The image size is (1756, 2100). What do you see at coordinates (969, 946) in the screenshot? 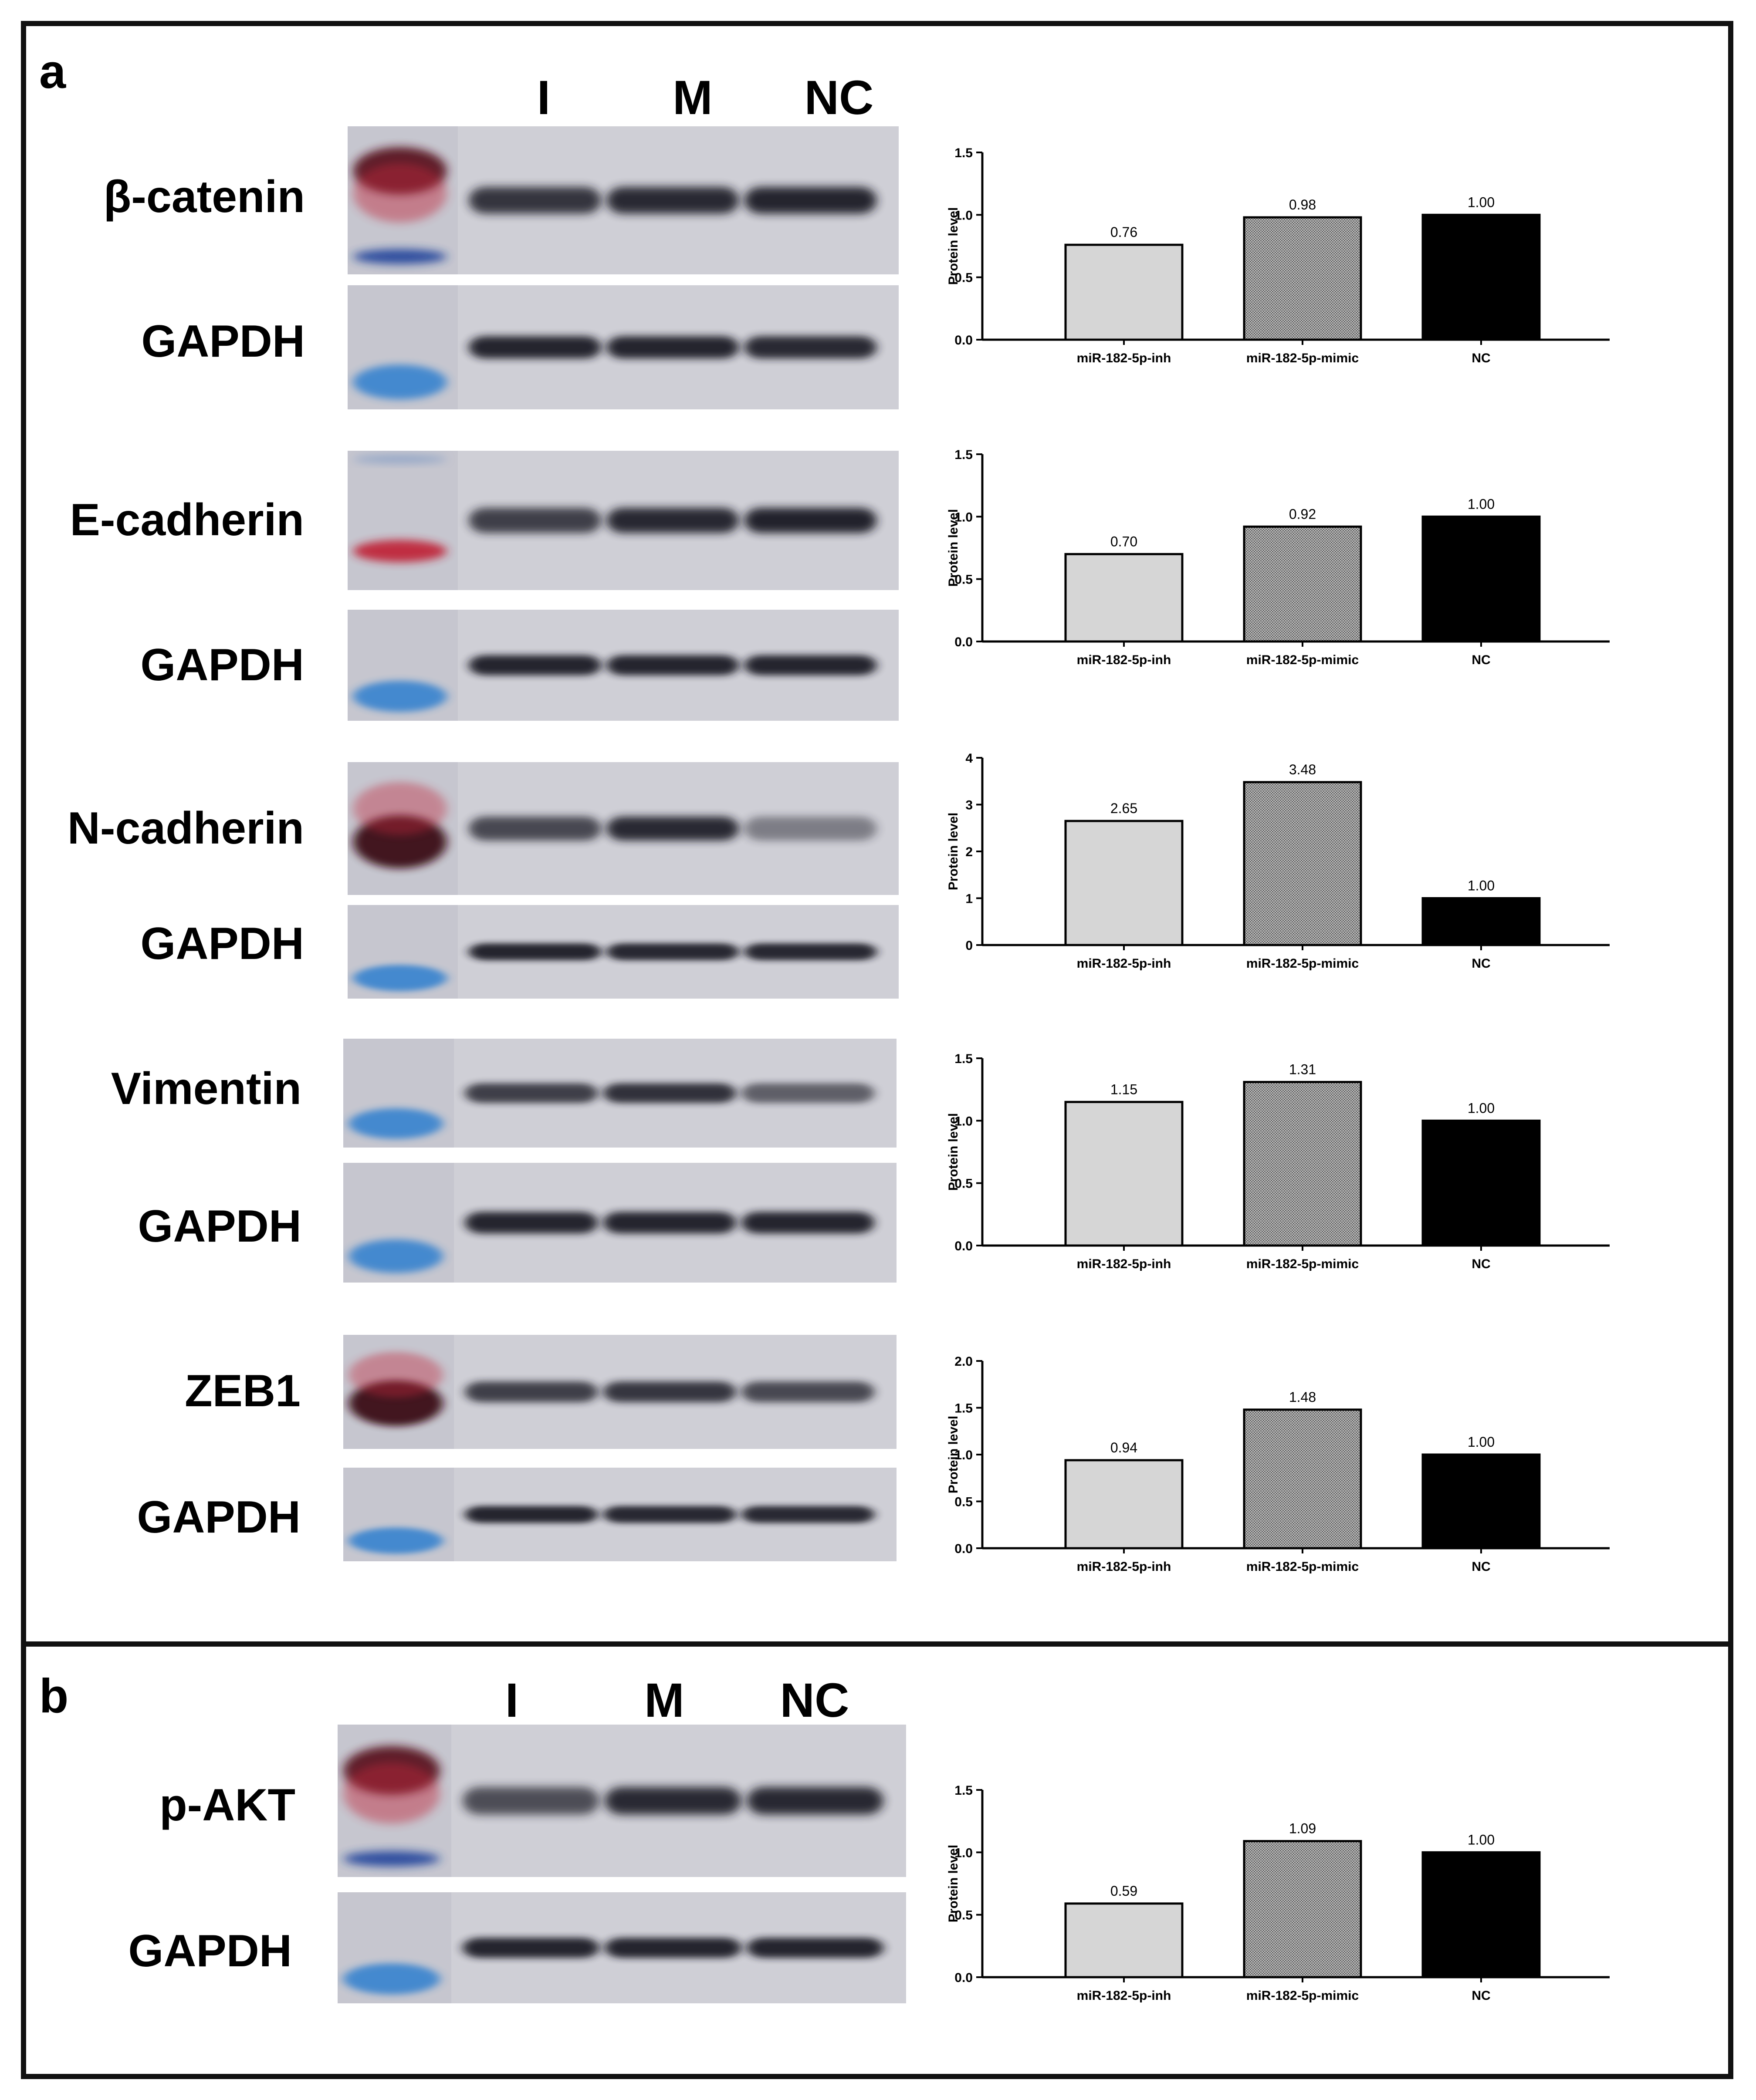
I see `y-tick-label: 0` at bounding box center [969, 946].